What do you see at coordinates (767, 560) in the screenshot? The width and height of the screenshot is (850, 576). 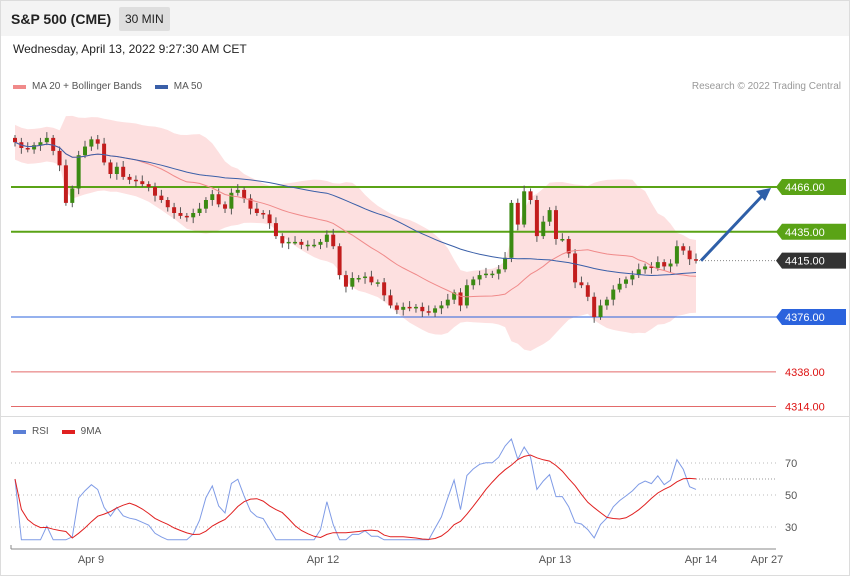 I see `x-tick-label: Apr 27` at bounding box center [767, 560].